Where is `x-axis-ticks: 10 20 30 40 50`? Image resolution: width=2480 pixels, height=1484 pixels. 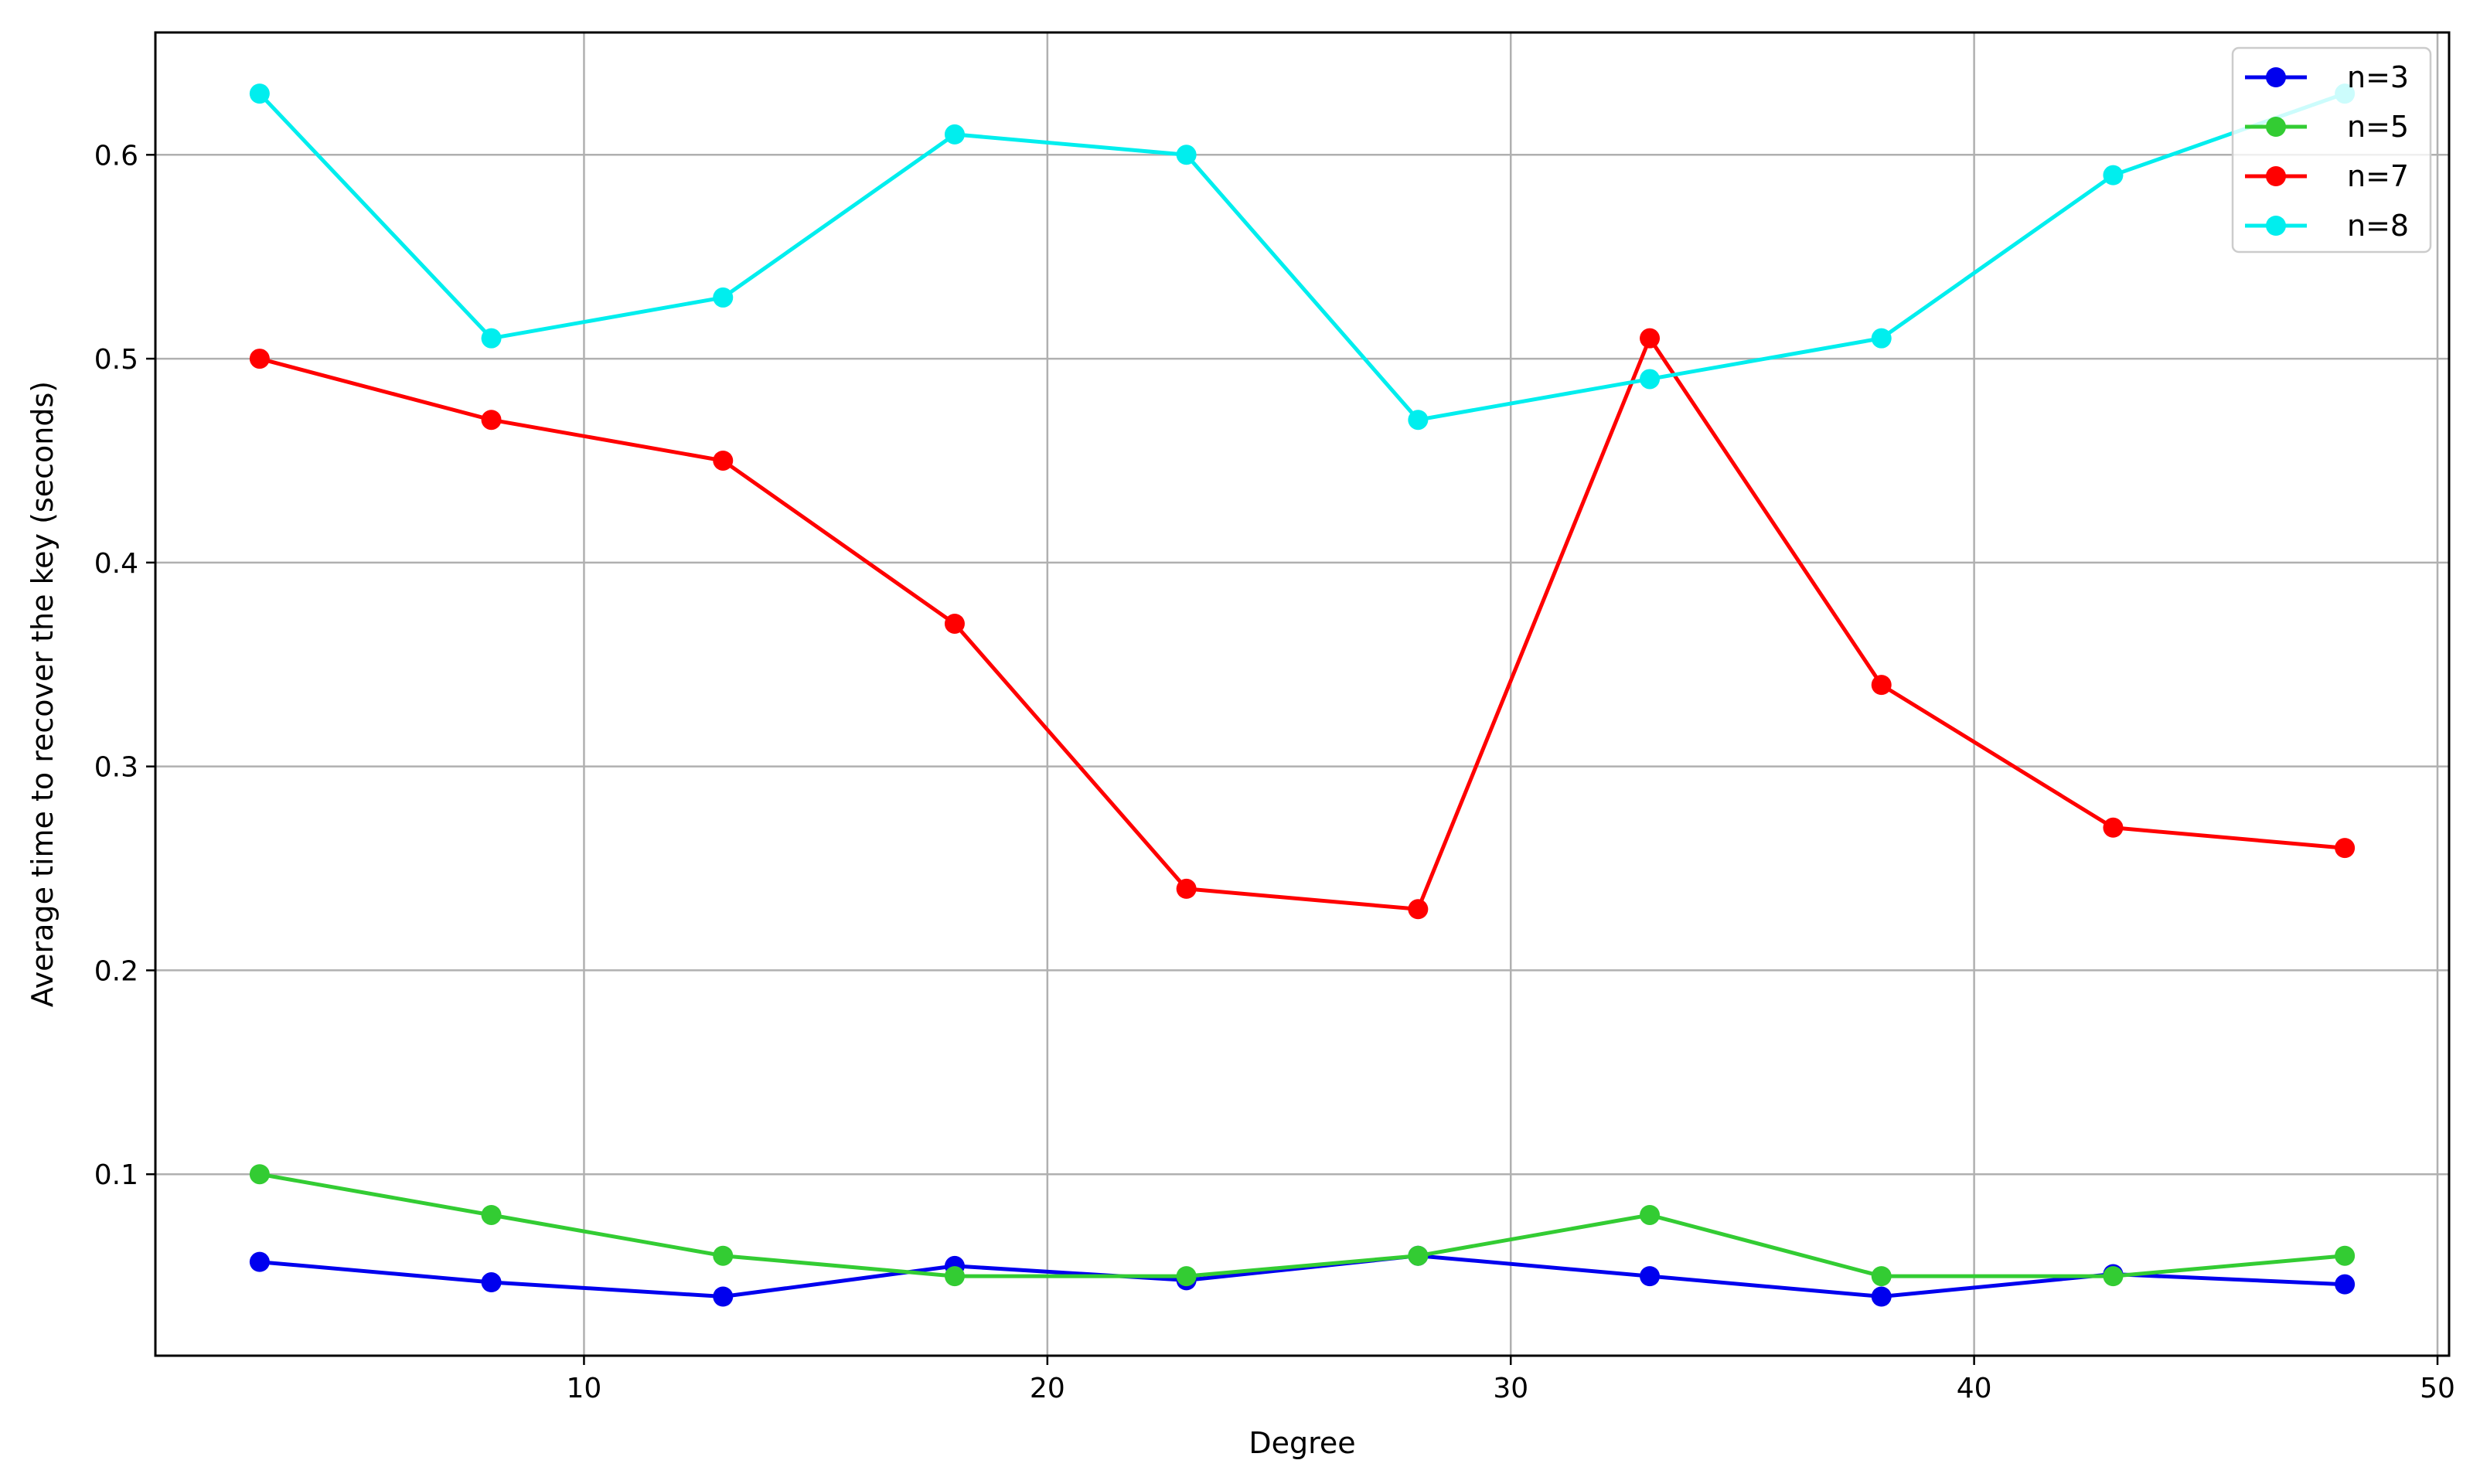
x-axis-ticks: 10 20 30 40 50 is located at coordinates (1511, 1380).